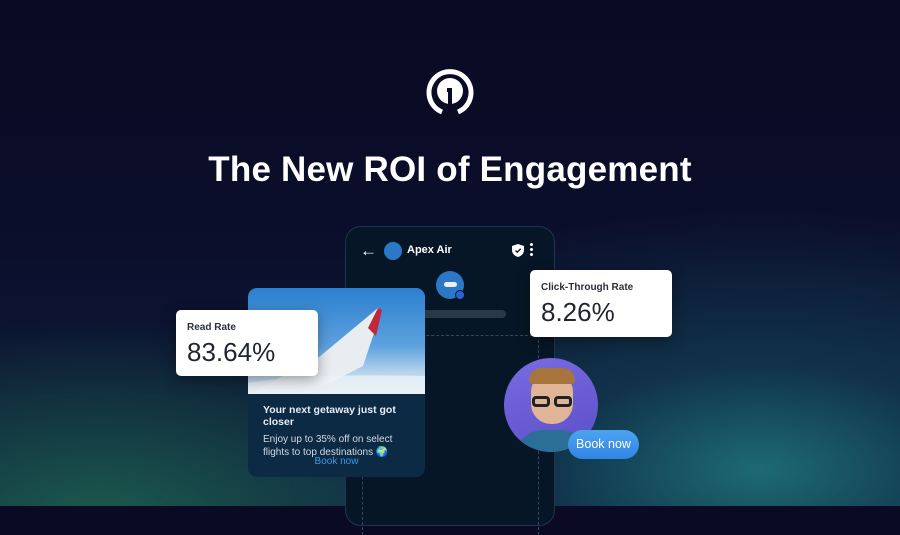 The width and height of the screenshot is (900, 535). I want to click on headline: The New ROI of Engagement, so click(450, 169).